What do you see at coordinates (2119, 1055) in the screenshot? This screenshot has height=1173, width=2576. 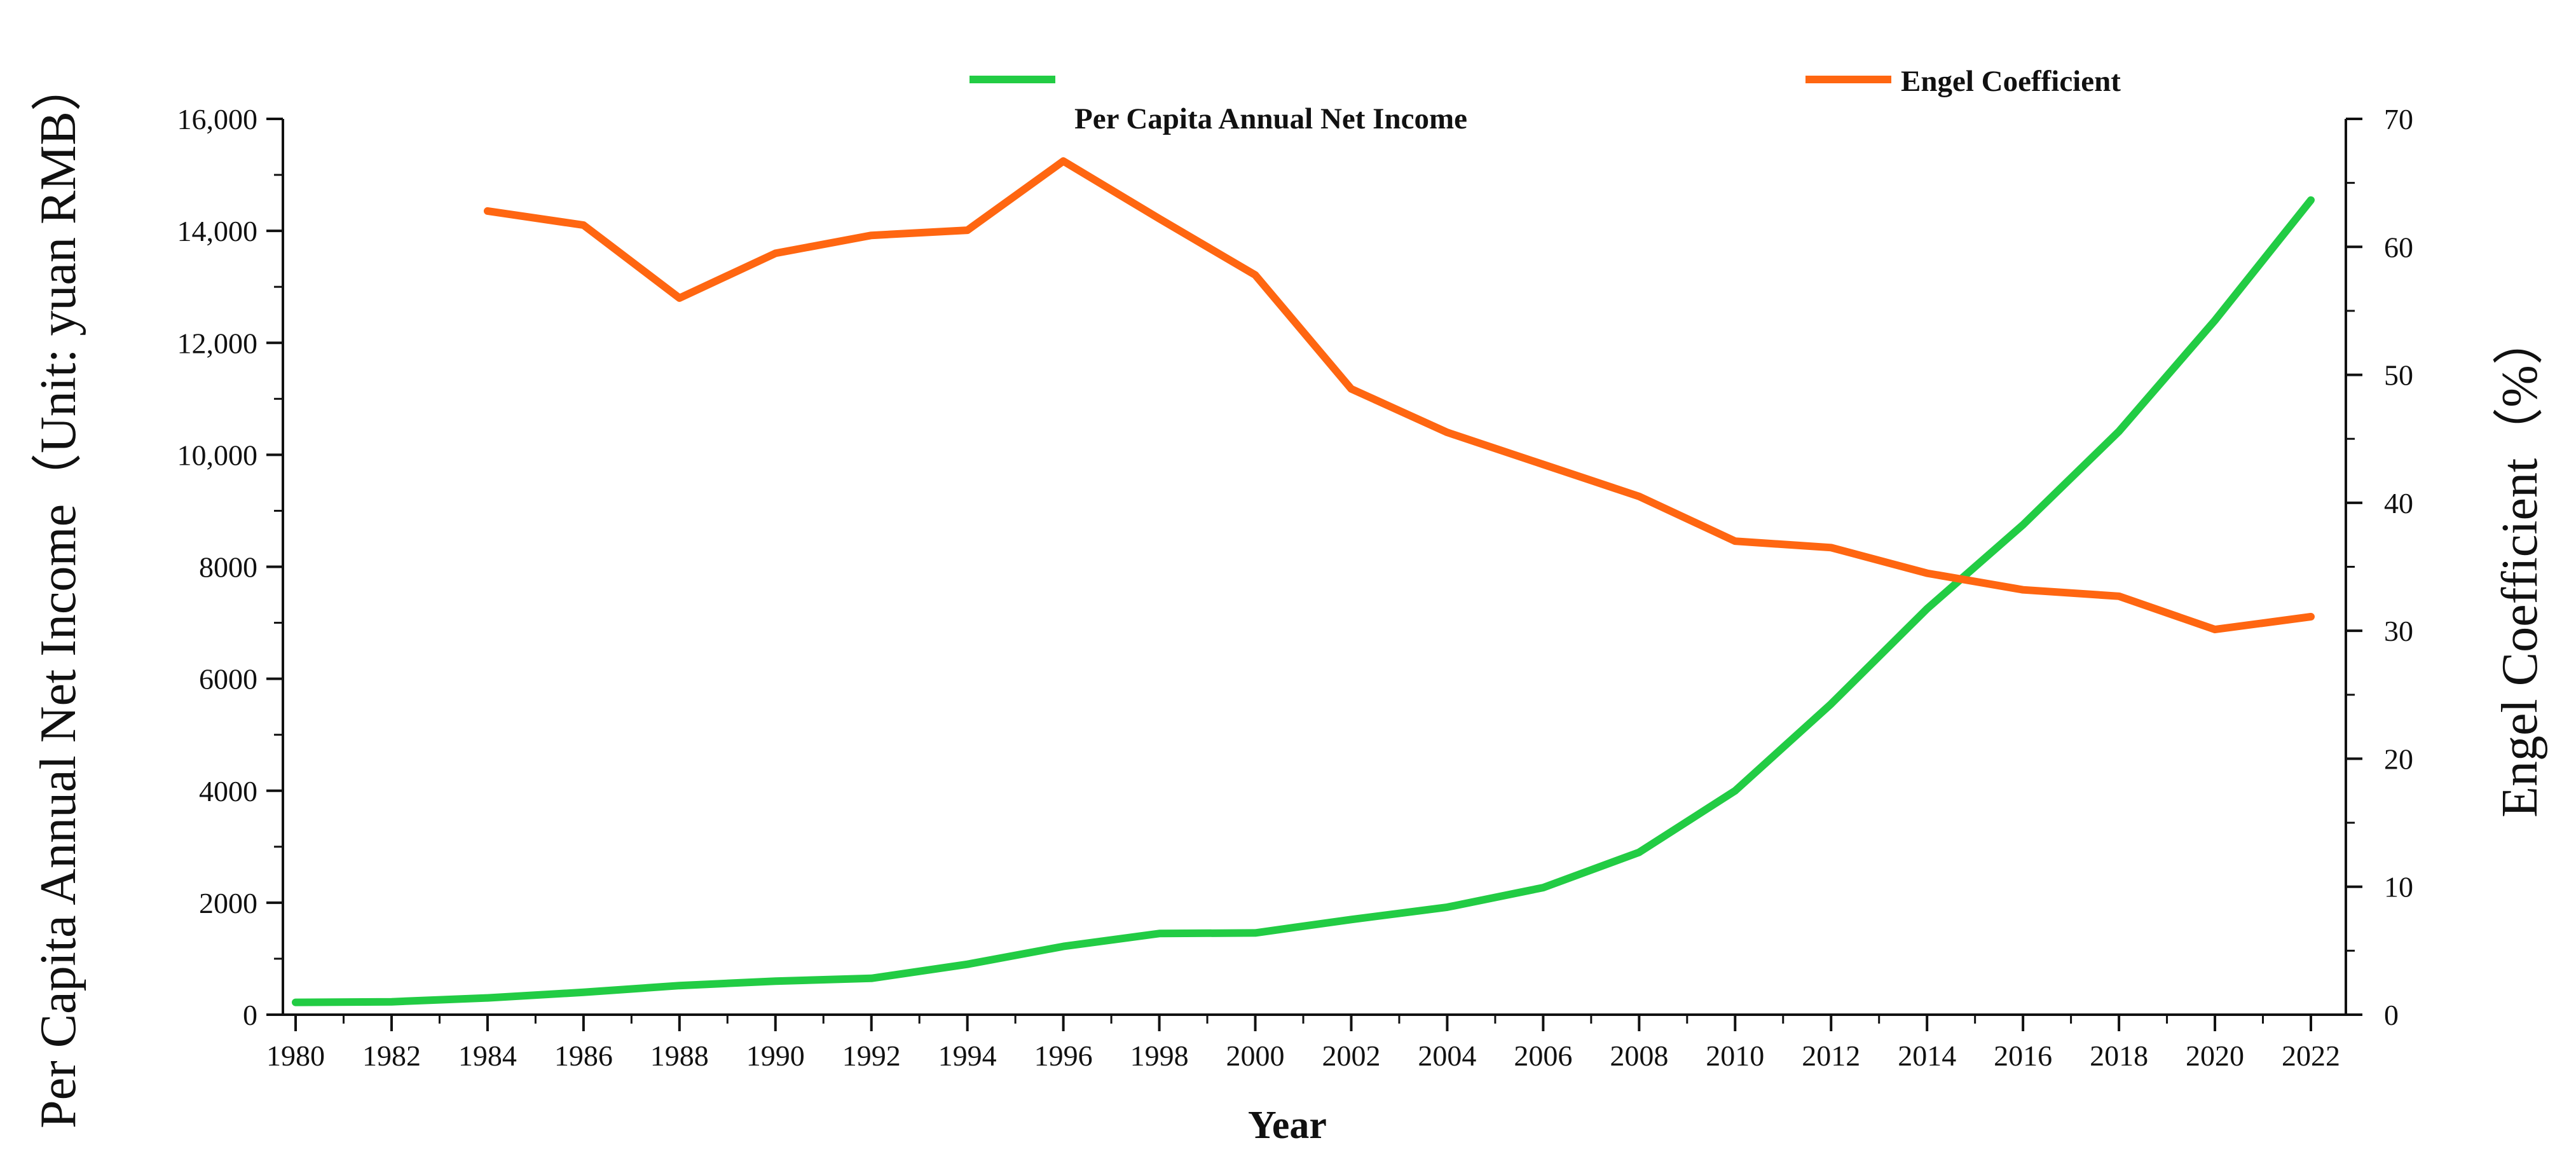 I see `x-tick-label: 2018` at bounding box center [2119, 1055].